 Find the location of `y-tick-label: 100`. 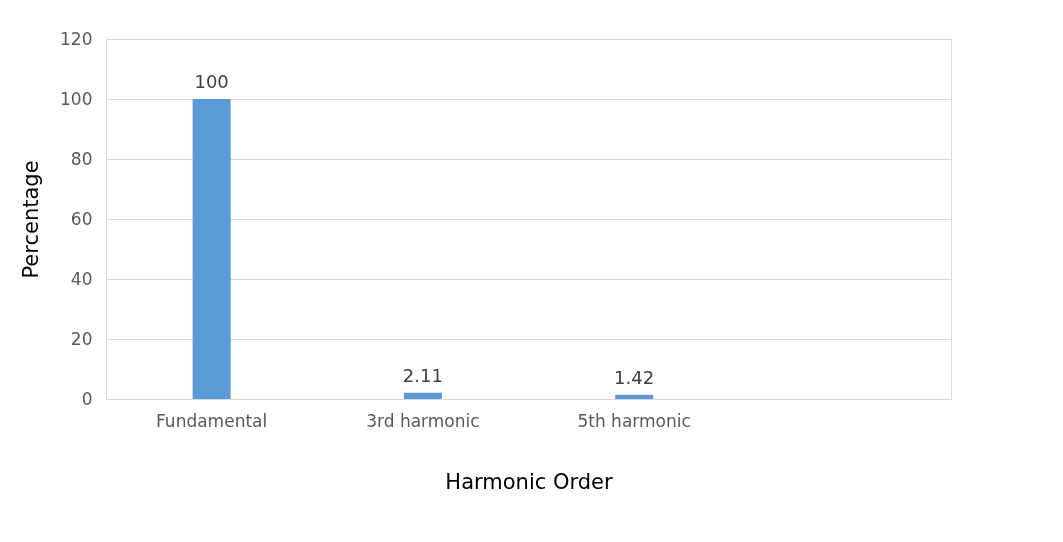

y-tick-label: 100 is located at coordinates (76, 98).